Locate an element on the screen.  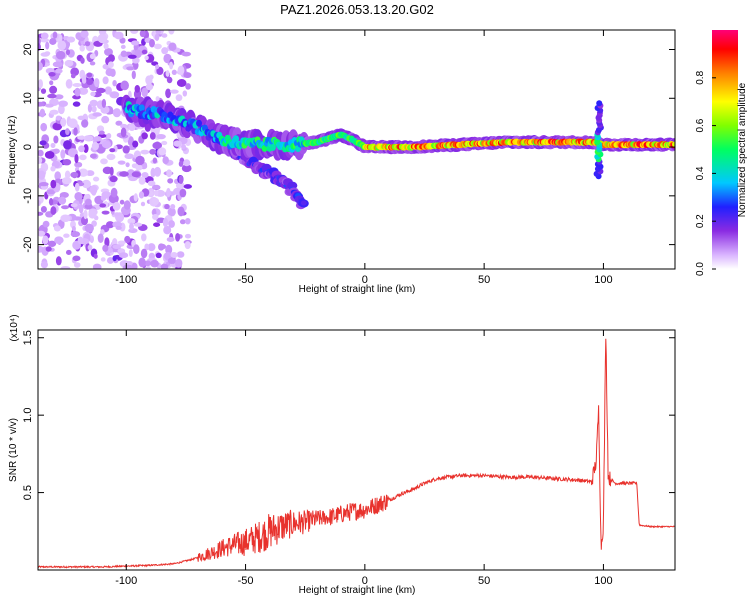
colorbar-tick-label: 0.0 is located at coordinates (700, 269).